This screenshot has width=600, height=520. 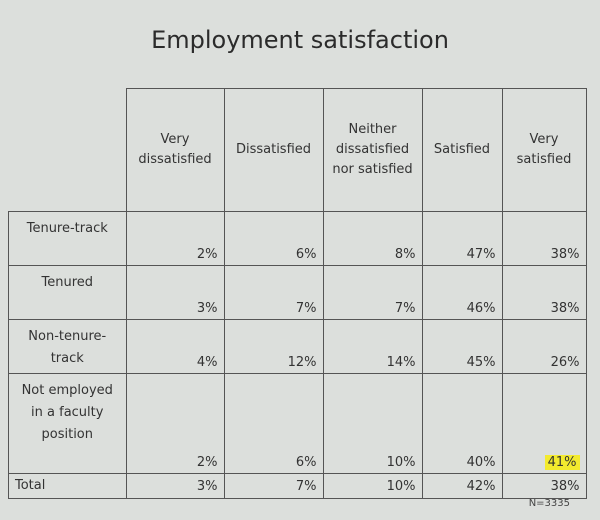 What do you see at coordinates (462, 292) in the screenshot?
I see `cell: 46%` at bounding box center [462, 292].